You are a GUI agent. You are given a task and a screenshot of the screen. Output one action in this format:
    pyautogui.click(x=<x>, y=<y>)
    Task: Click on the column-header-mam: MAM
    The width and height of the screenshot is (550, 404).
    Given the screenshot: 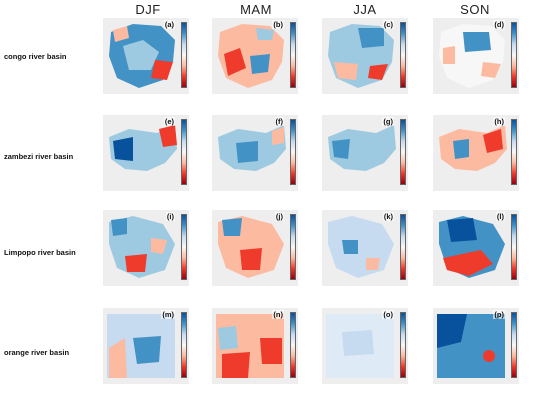 What is the action you would take?
    pyautogui.click(x=256, y=9)
    